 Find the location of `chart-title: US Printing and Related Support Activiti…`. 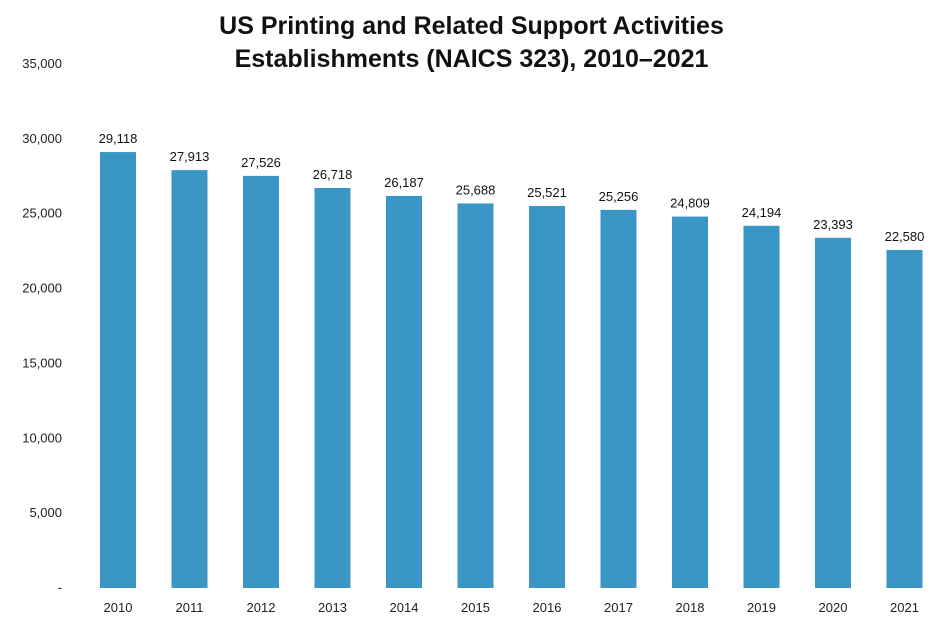

chart-title: US Printing and Related Support Activiti… is located at coordinates (471, 43).